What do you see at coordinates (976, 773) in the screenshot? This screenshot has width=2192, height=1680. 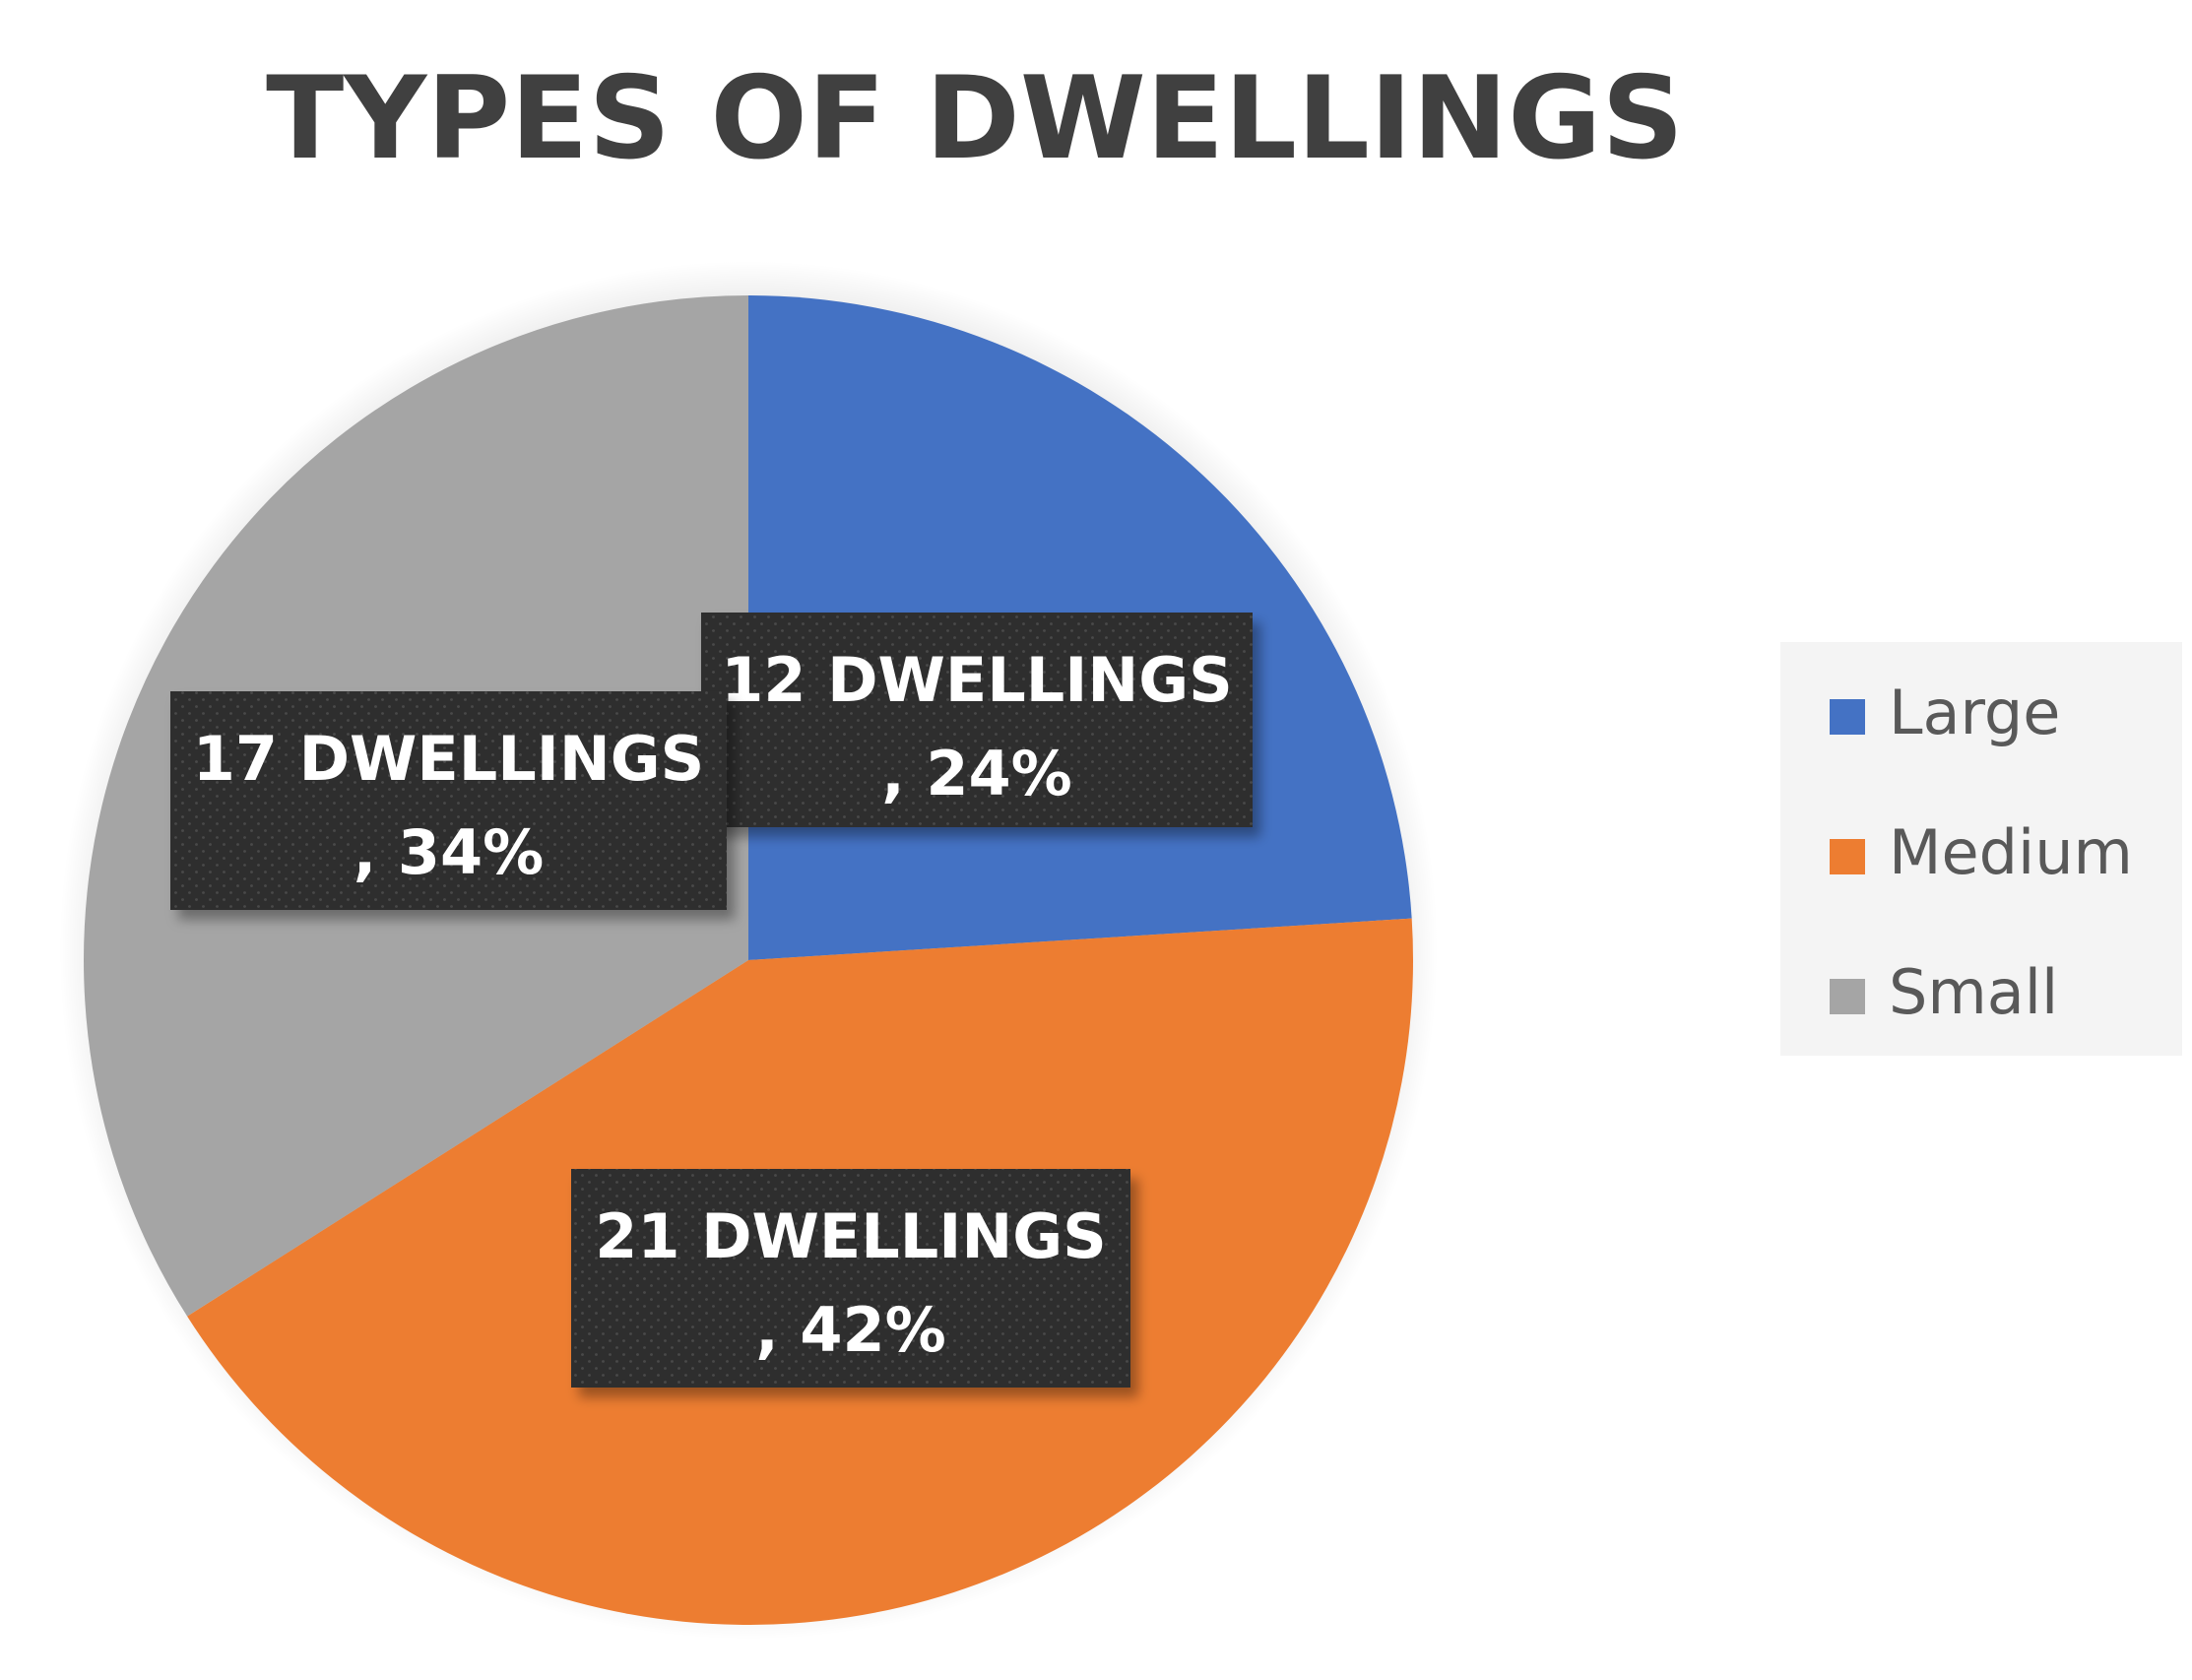 I see `data-label-percent: , 24%` at bounding box center [976, 773].